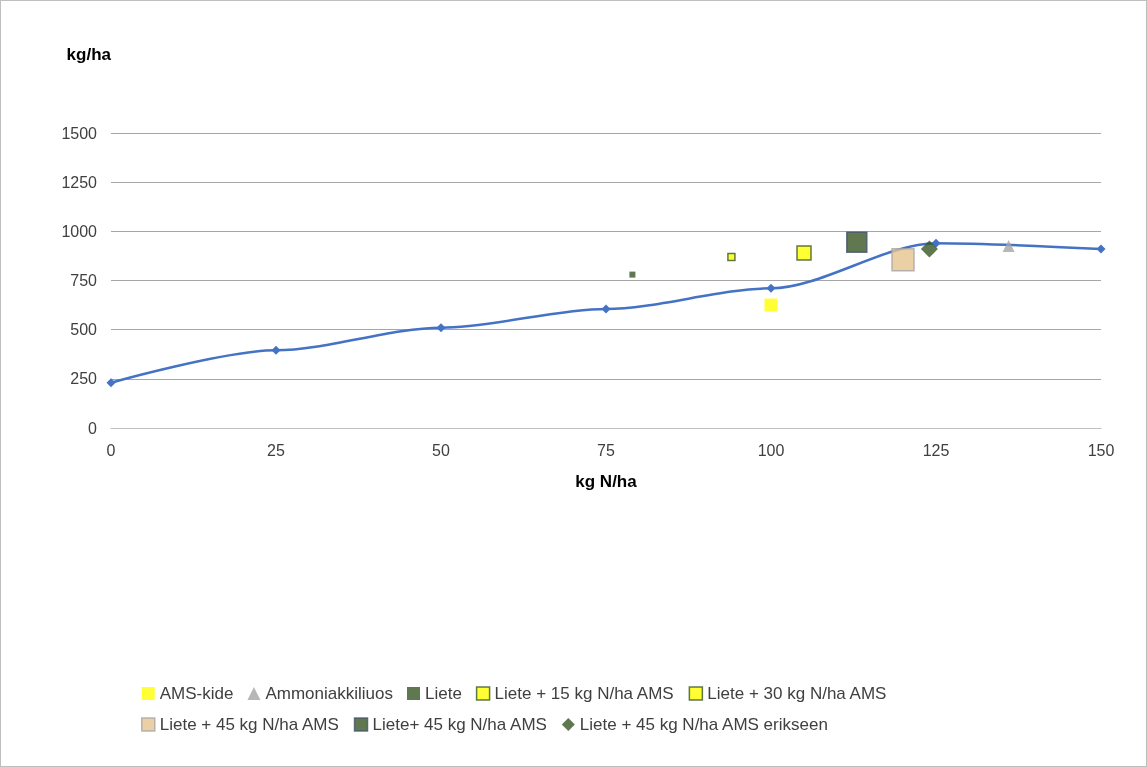 Image resolution: width=1147 pixels, height=767 pixels. Describe the element at coordinates (329, 693) in the screenshot. I see `legend-label: Ammoniakkiliuos` at that location.